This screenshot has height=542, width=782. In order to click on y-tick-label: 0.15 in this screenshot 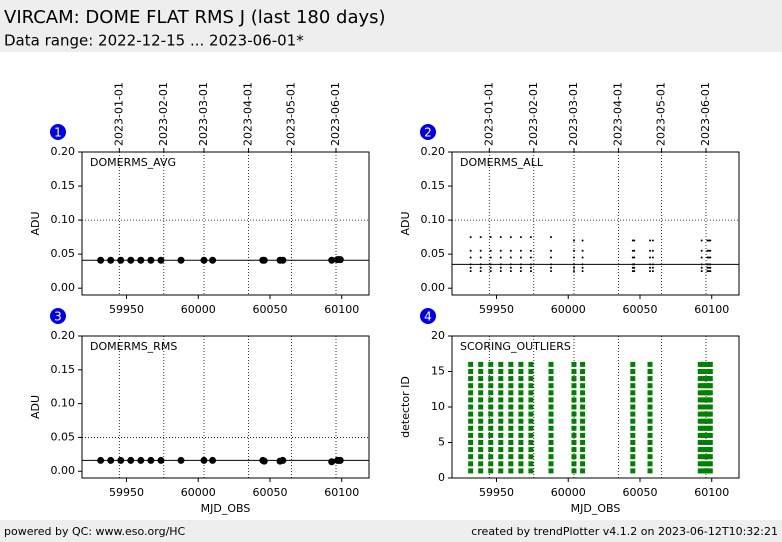, I will do `click(433, 185)`.